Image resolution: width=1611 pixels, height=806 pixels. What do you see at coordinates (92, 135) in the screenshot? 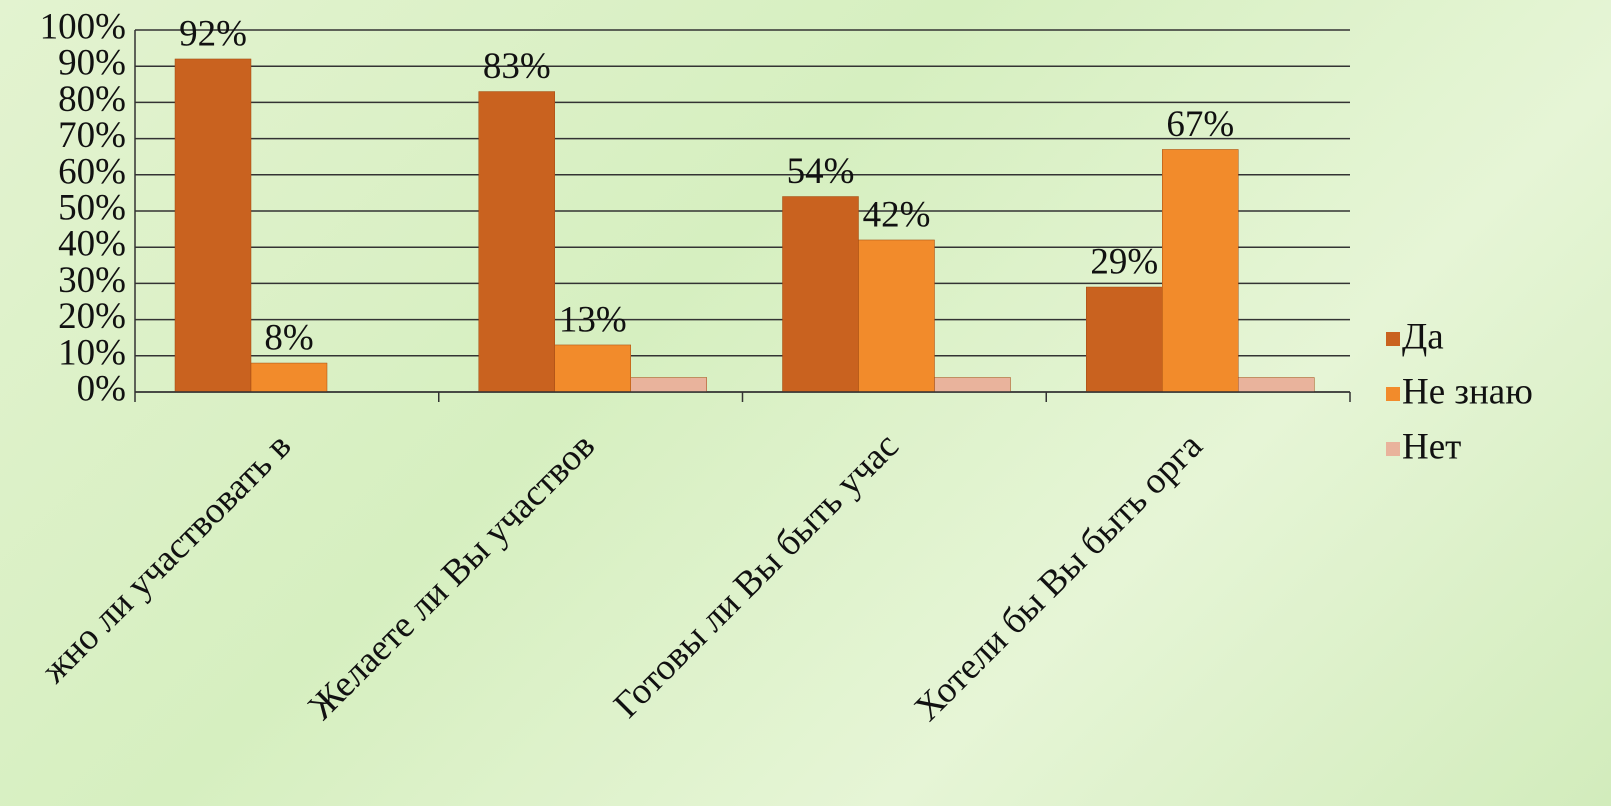
I see `y-tick-label: 70%` at bounding box center [92, 135].